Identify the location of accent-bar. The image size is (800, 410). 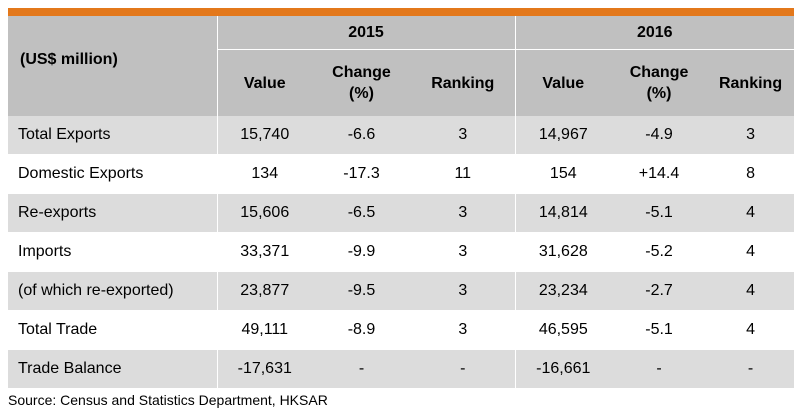
(401, 12).